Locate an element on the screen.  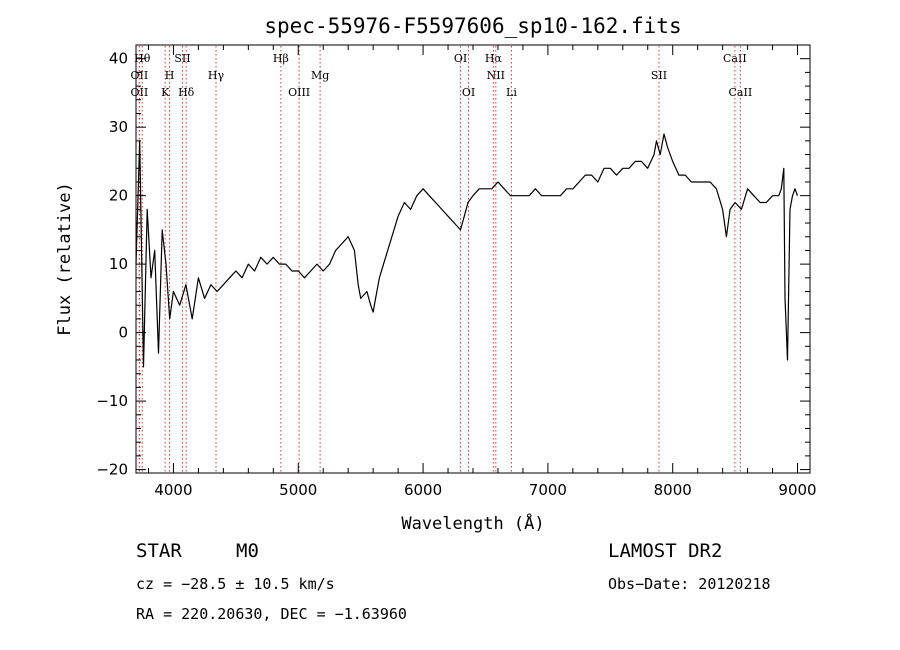
object-class: STAR is located at coordinates (159, 551).